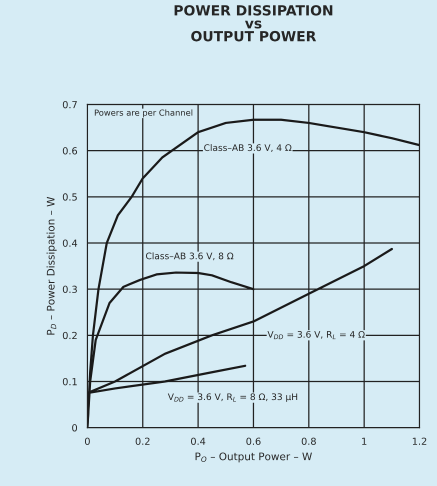 The image size is (437, 486). Describe the element at coordinates (87, 441) in the screenshot. I see `x-tick-label: 0` at that location.